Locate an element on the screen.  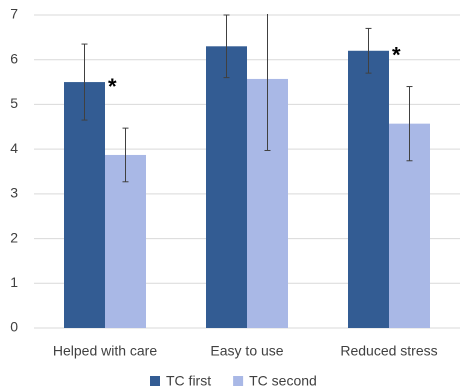
x-tick-label: Easy to use is located at coordinates (246, 351).